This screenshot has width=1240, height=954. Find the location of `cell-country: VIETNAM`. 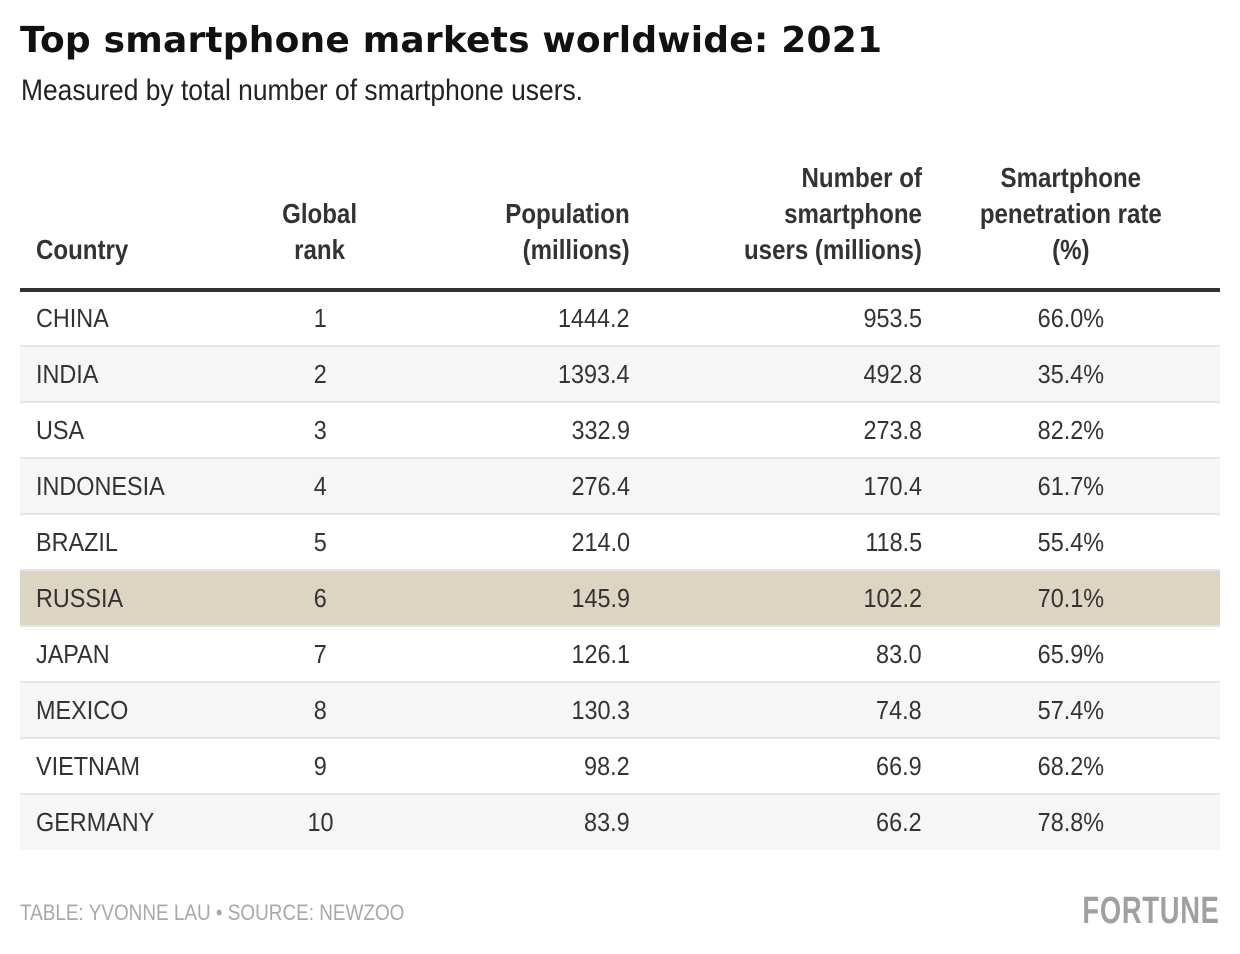

cell-country: VIETNAM is located at coordinates (132, 765).